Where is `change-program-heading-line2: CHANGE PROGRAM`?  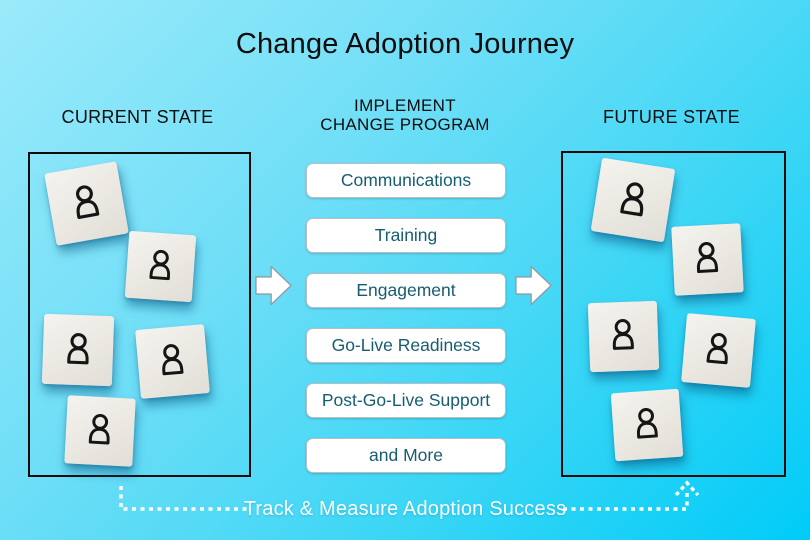
change-program-heading-line2: CHANGE PROGRAM is located at coordinates (405, 124).